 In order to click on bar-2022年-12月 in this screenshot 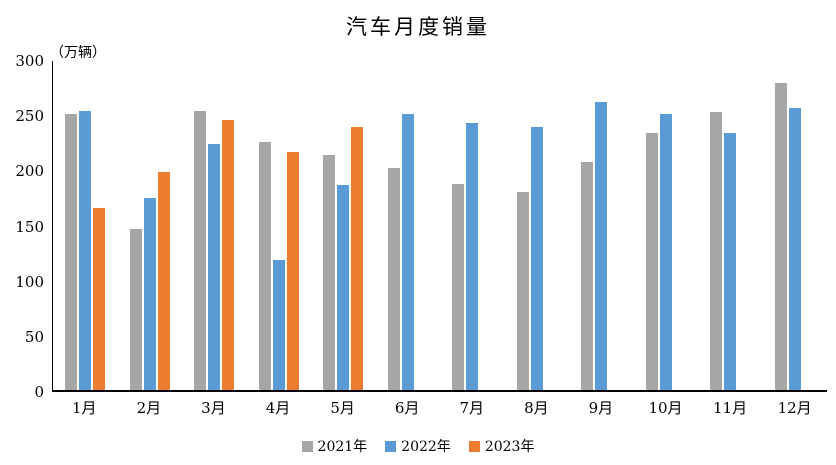, I will do `click(794, 249)`.